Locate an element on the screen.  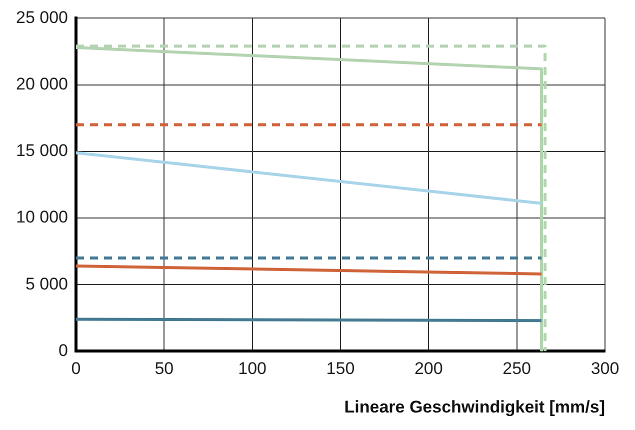
y-tick-label: 0 is located at coordinates (63, 350).